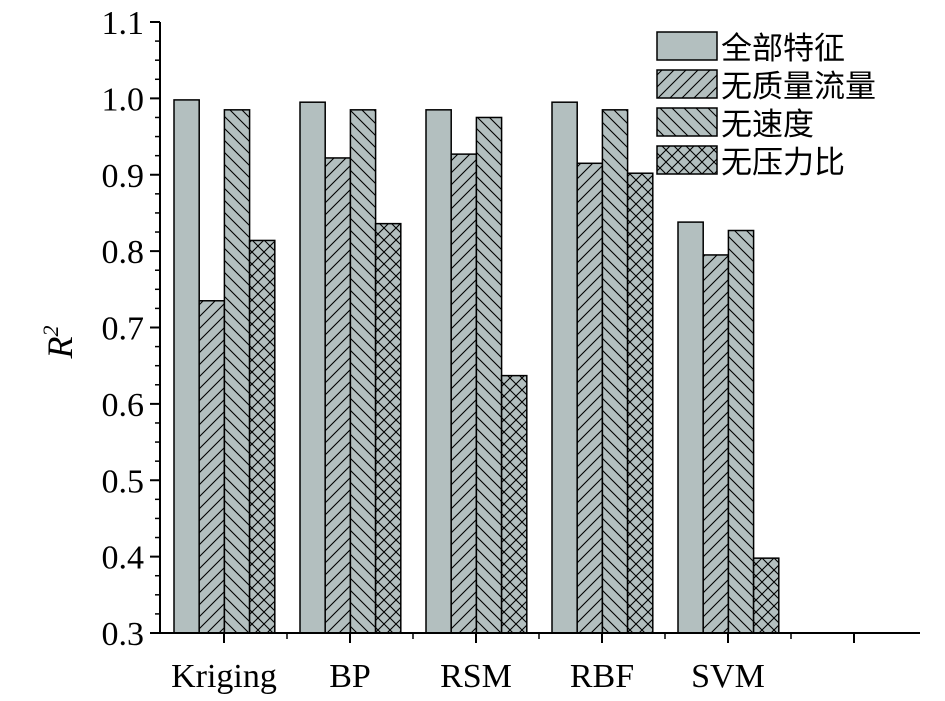 The height and width of the screenshot is (701, 945). Describe the element at coordinates (783, 49) in the screenshot. I see `legend-label: 全部特征` at that location.